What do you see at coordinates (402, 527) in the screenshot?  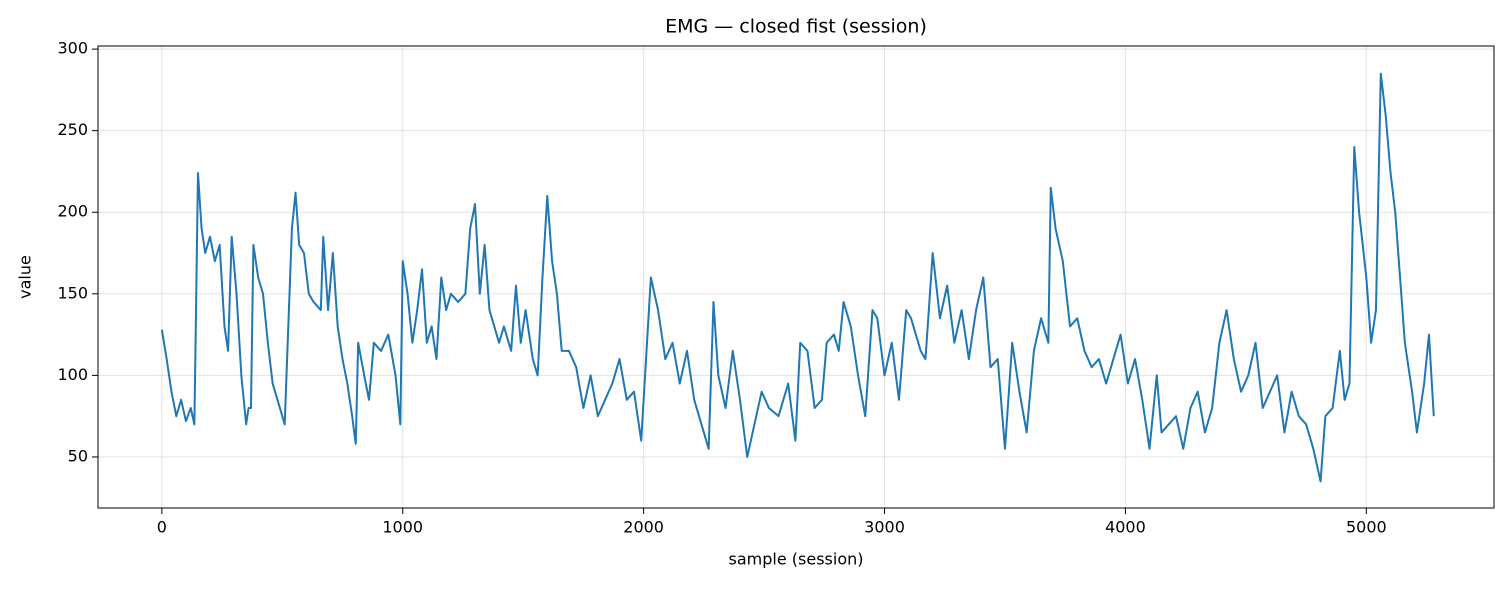 I see `x-tick-label: 1000` at bounding box center [402, 527].